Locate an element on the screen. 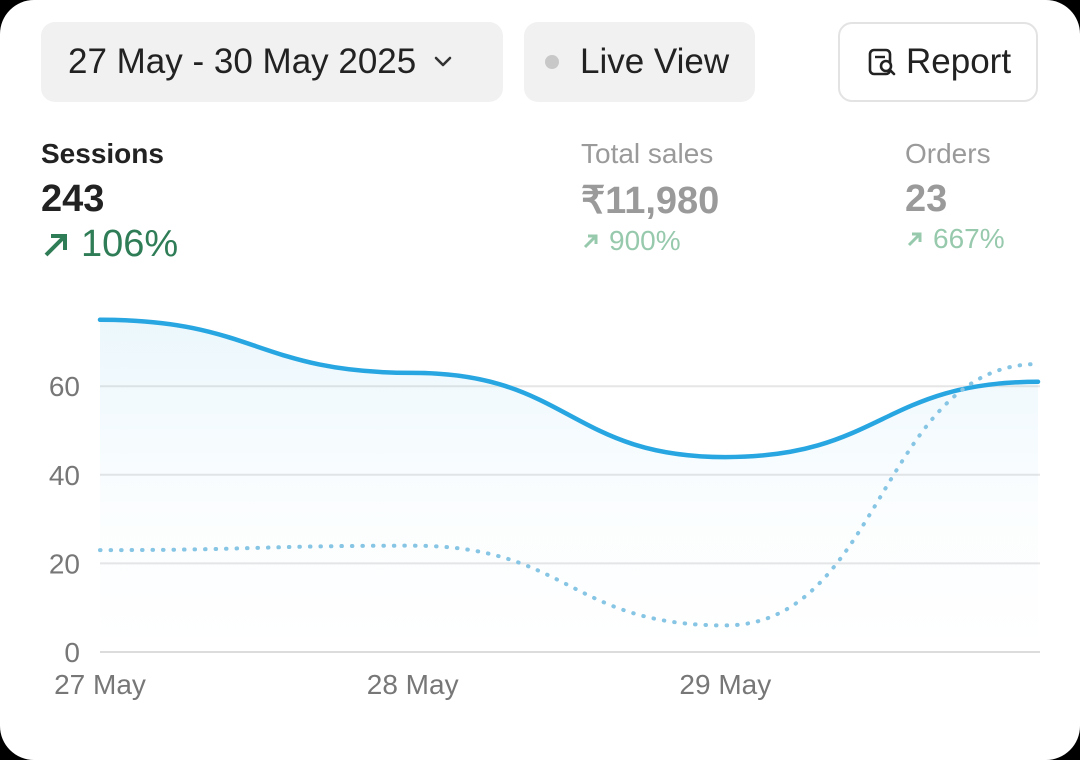 The height and width of the screenshot is (760, 1080). metric-change-row: 900% is located at coordinates (650, 241).